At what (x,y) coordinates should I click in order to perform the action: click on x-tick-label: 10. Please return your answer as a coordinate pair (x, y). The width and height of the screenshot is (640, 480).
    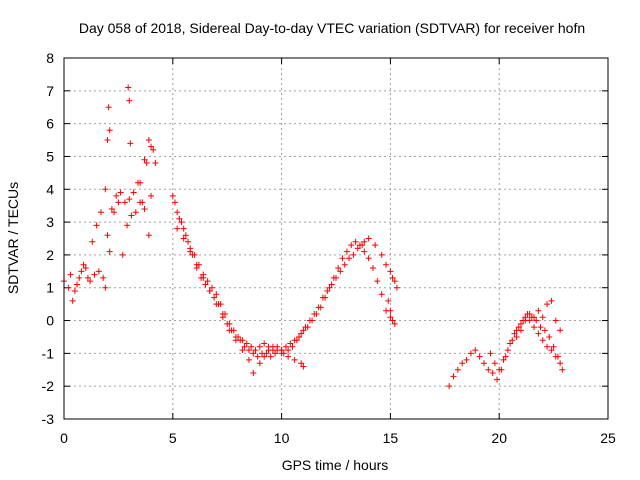
    Looking at the image, I should click on (282, 438).